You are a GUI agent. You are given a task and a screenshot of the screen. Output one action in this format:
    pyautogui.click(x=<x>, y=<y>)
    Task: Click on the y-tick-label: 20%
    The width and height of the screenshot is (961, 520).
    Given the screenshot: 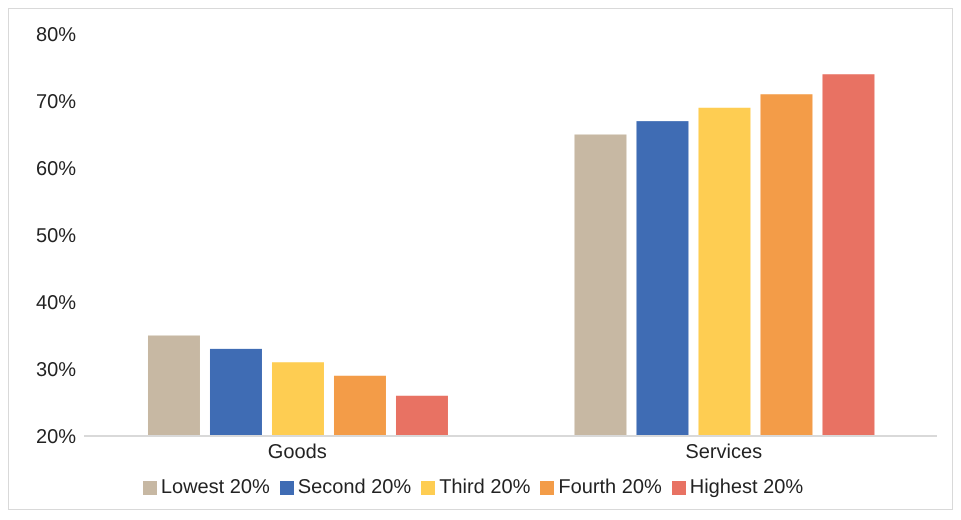 What is the action you would take?
    pyautogui.click(x=56, y=437)
    